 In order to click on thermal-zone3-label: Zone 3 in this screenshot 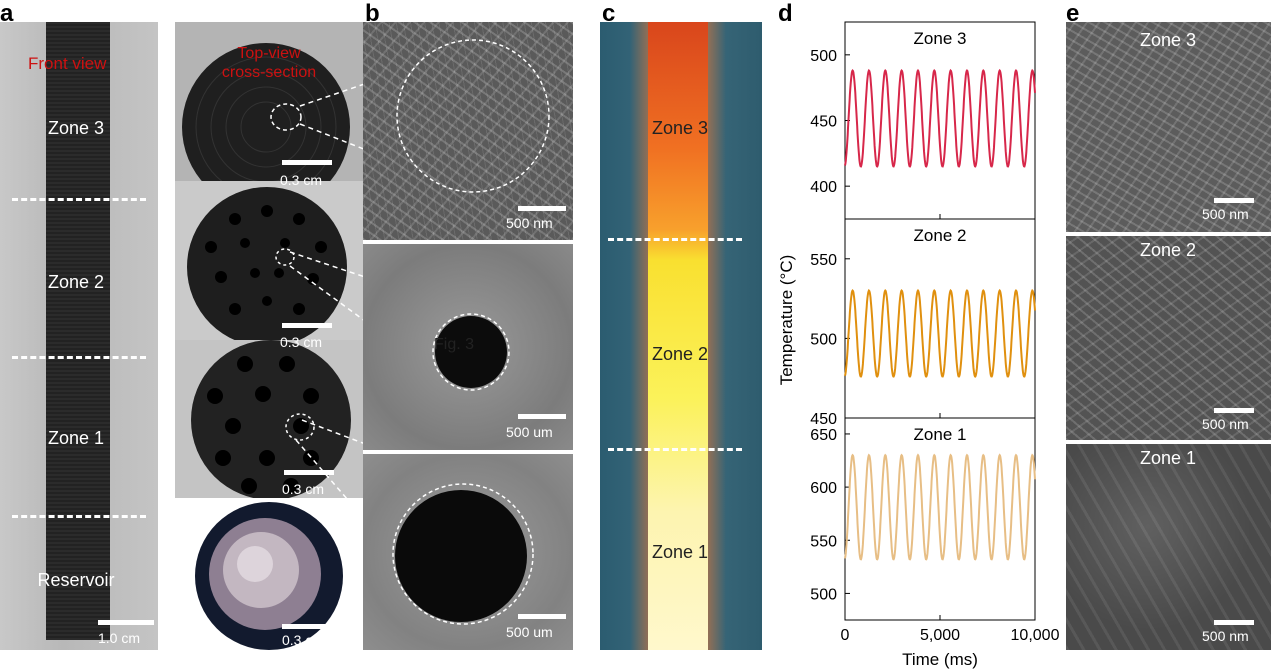, I will do `click(680, 128)`.